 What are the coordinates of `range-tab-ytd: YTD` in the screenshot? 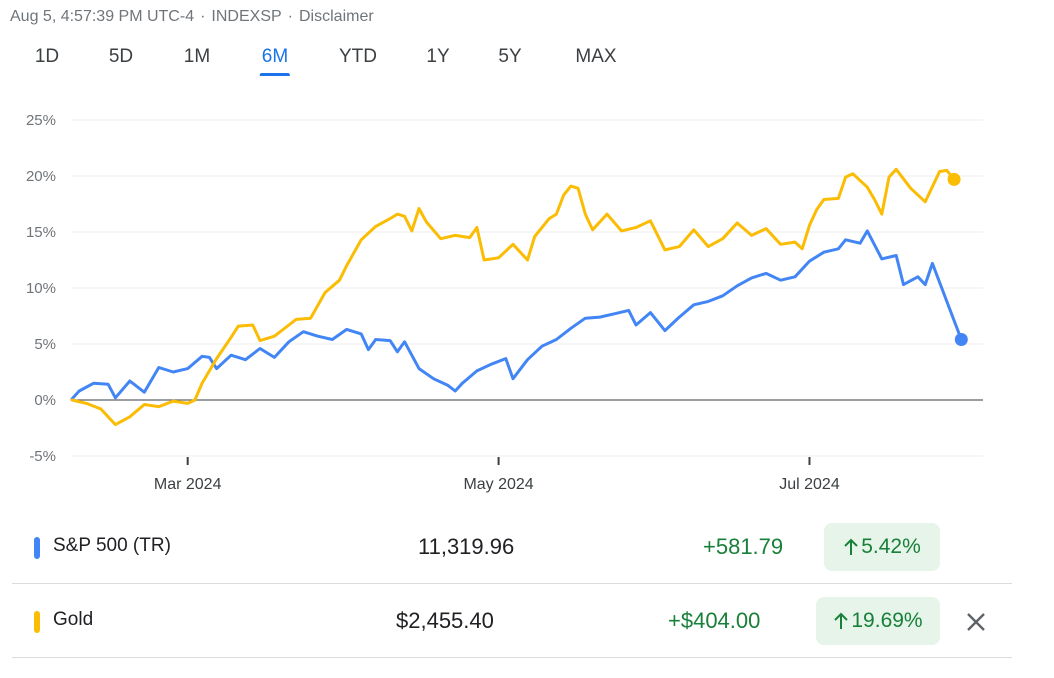 It's located at (358, 56).